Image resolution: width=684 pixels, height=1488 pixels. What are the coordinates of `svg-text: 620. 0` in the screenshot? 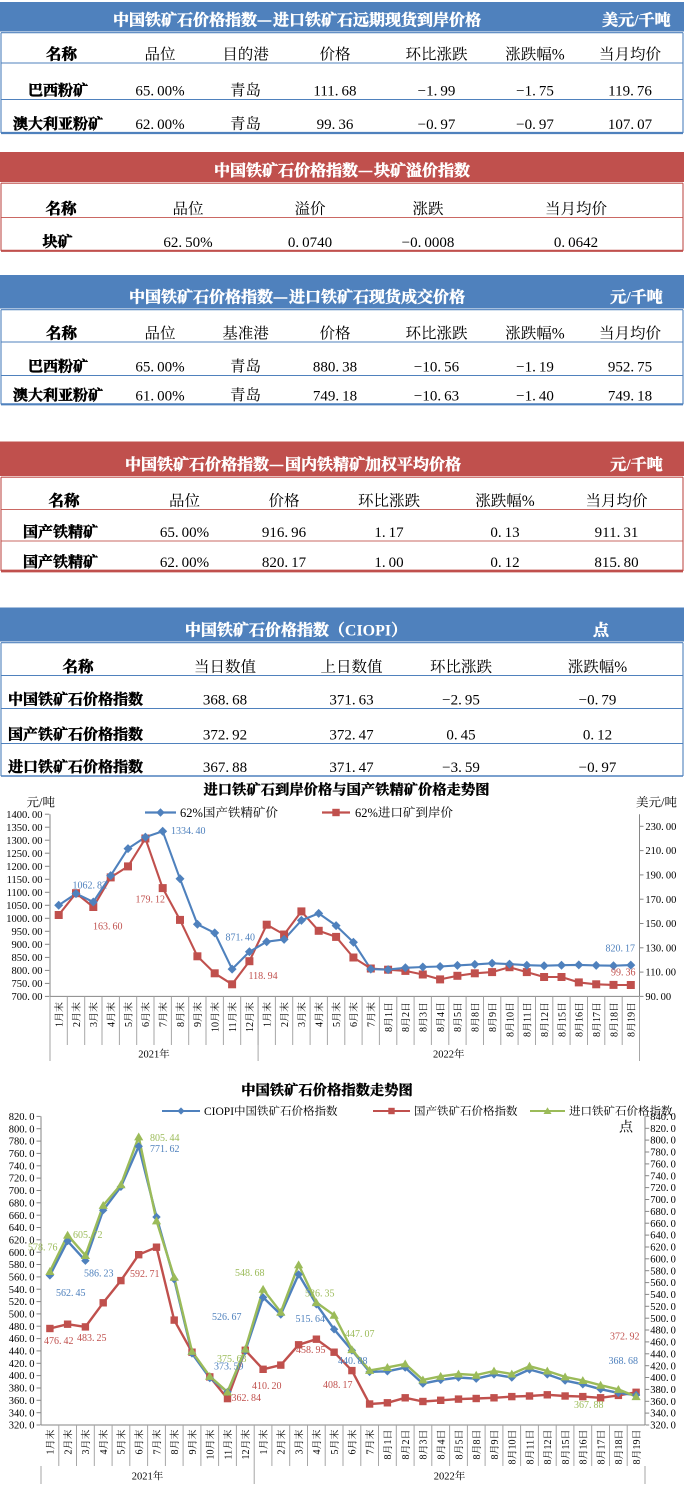 It's located at (663, 1248).